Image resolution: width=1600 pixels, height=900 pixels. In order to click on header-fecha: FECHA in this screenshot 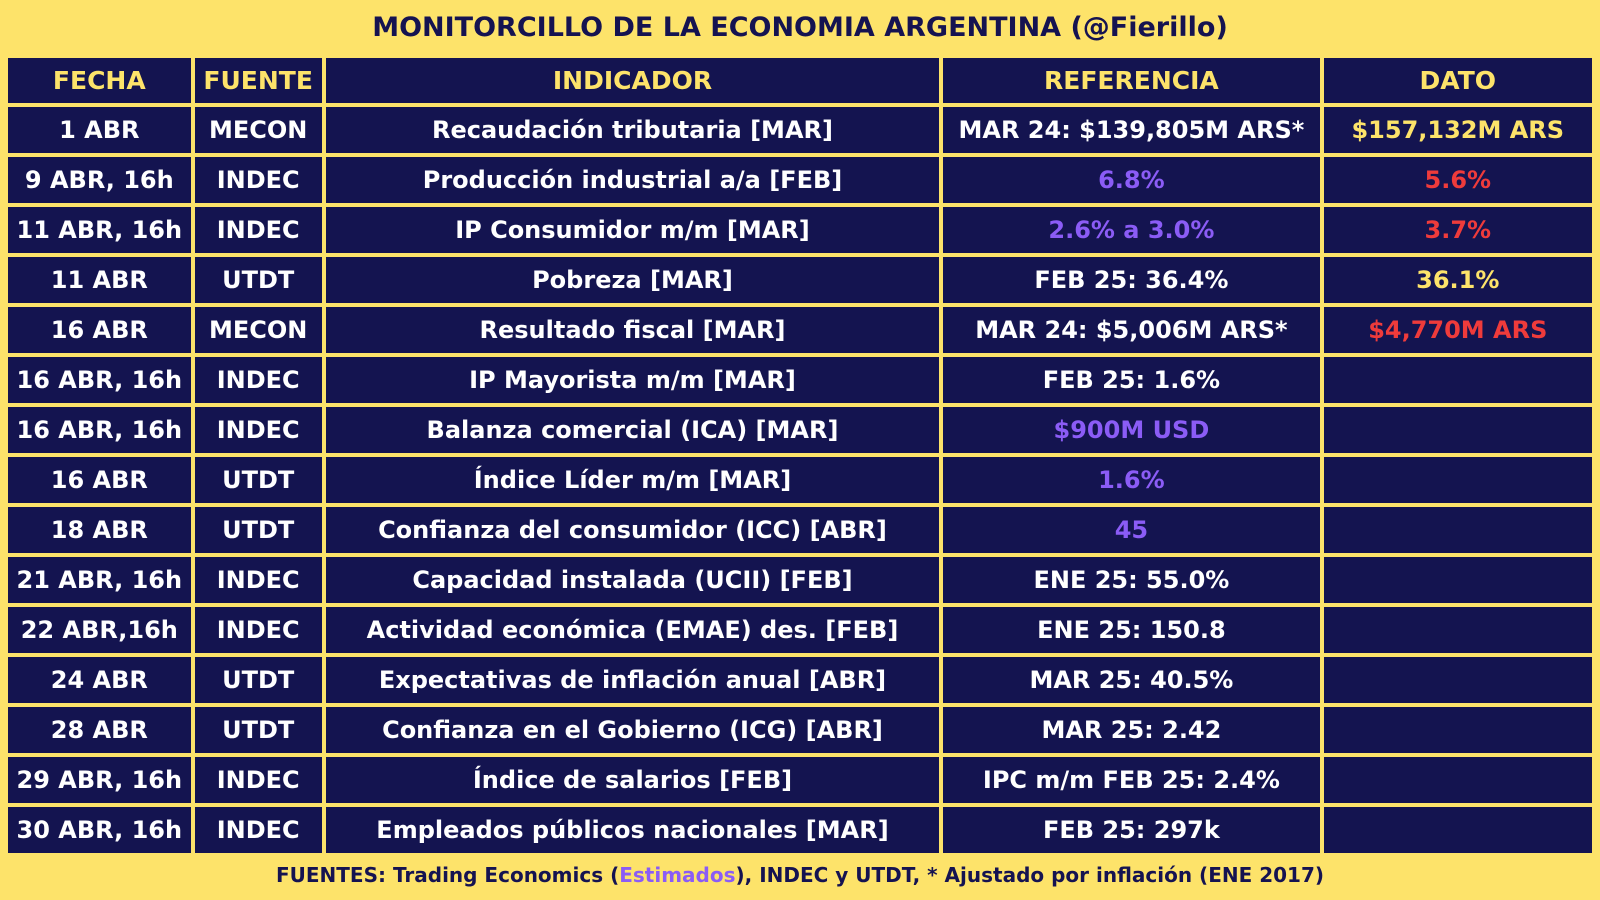, I will do `click(99, 80)`.